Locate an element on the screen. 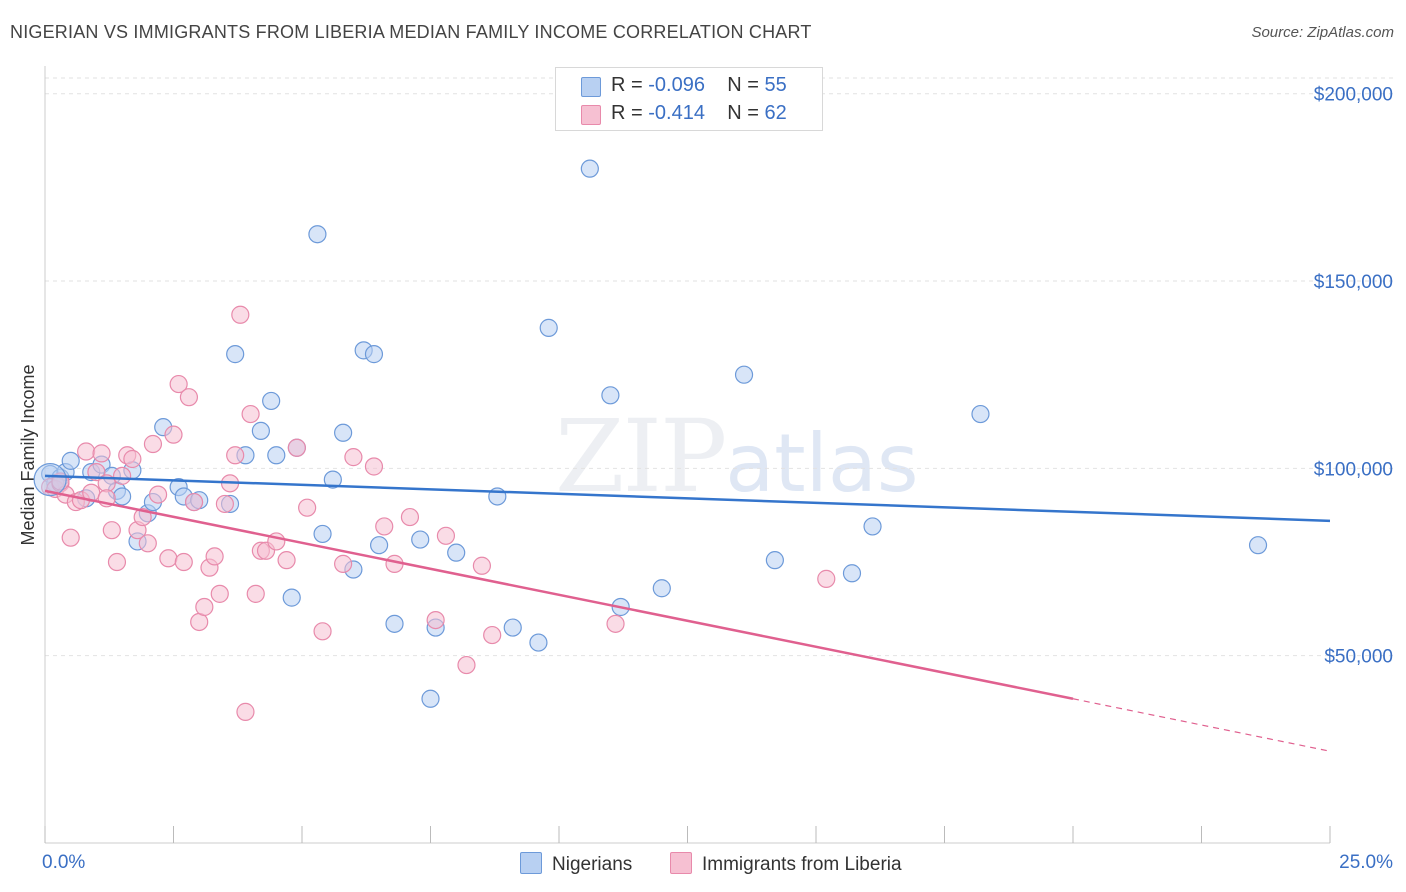 Image resolution: width=1406 pixels, height=892 pixels. y-tick-label: $150,000 is located at coordinates (1353, 282).